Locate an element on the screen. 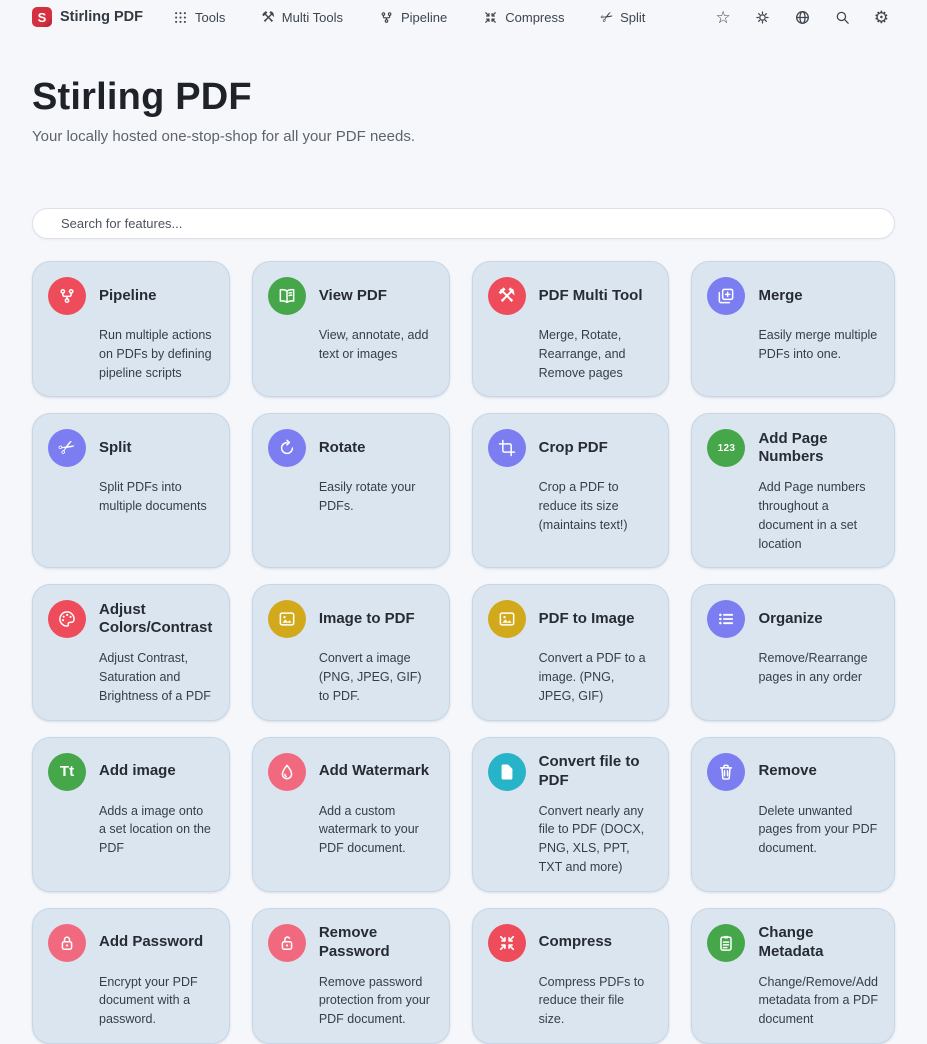 The height and width of the screenshot is (1044, 927). card-title: Change Metadata is located at coordinates (791, 941).